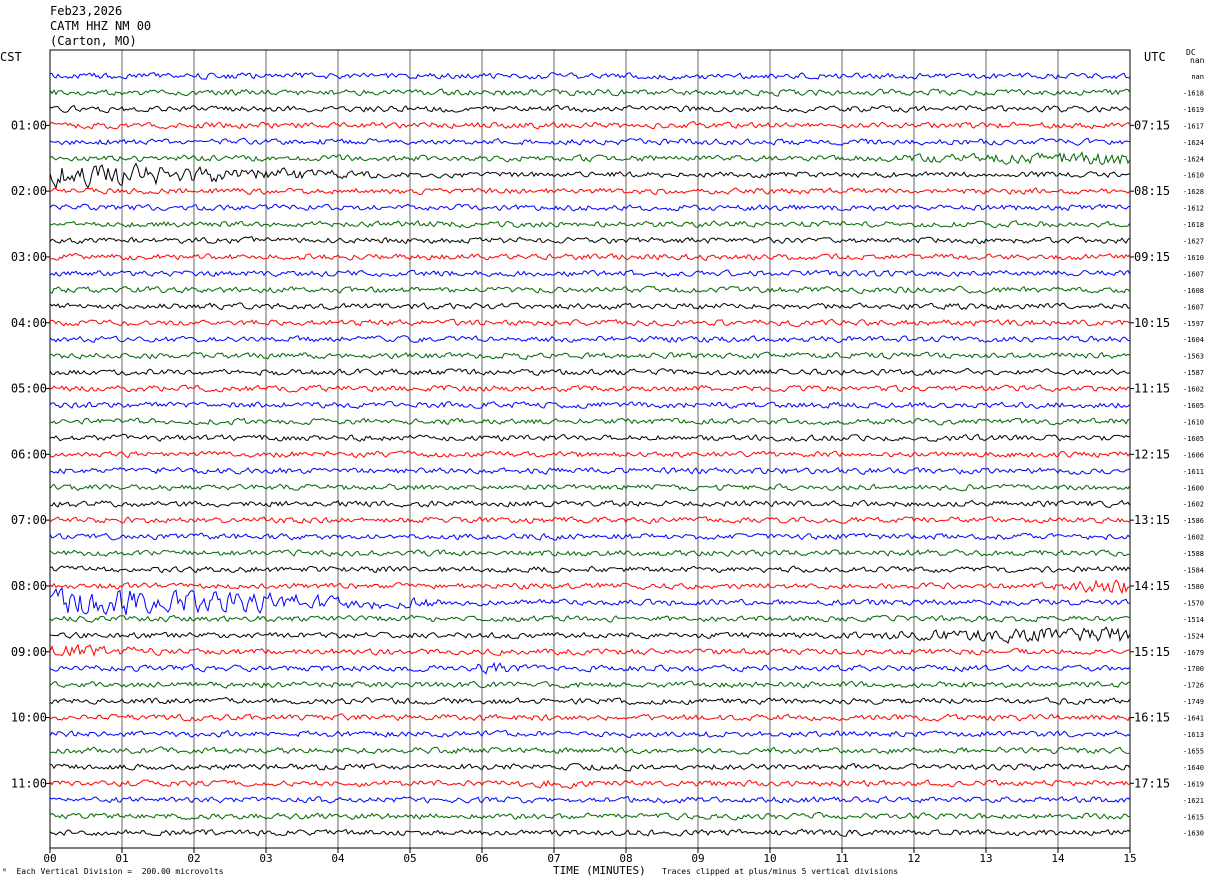 The width and height of the screenshot is (1210, 886). I want to click on dc-offset-label: -1605, so click(1193, 406).